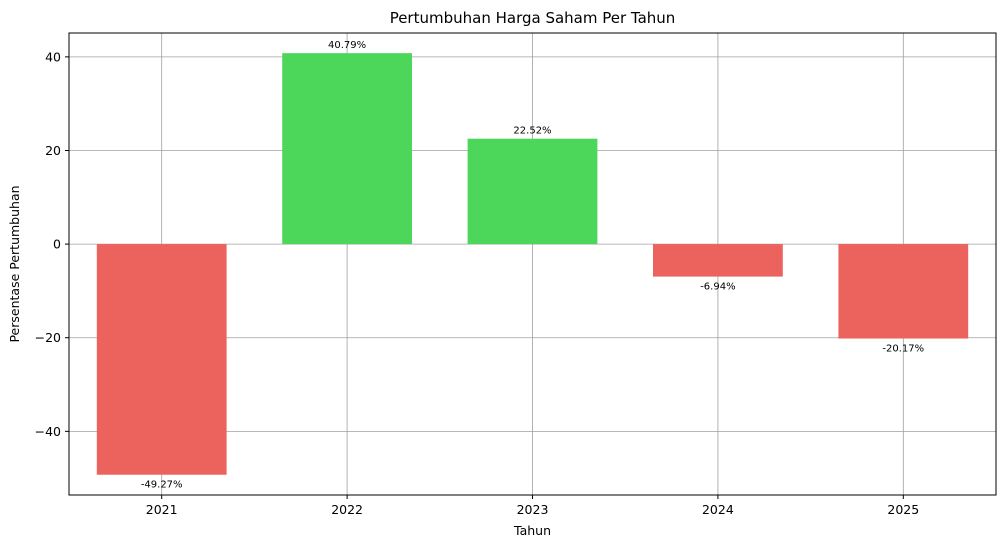  Describe the element at coordinates (48, 431) in the screenshot. I see `y-tick-label: −40` at that location.